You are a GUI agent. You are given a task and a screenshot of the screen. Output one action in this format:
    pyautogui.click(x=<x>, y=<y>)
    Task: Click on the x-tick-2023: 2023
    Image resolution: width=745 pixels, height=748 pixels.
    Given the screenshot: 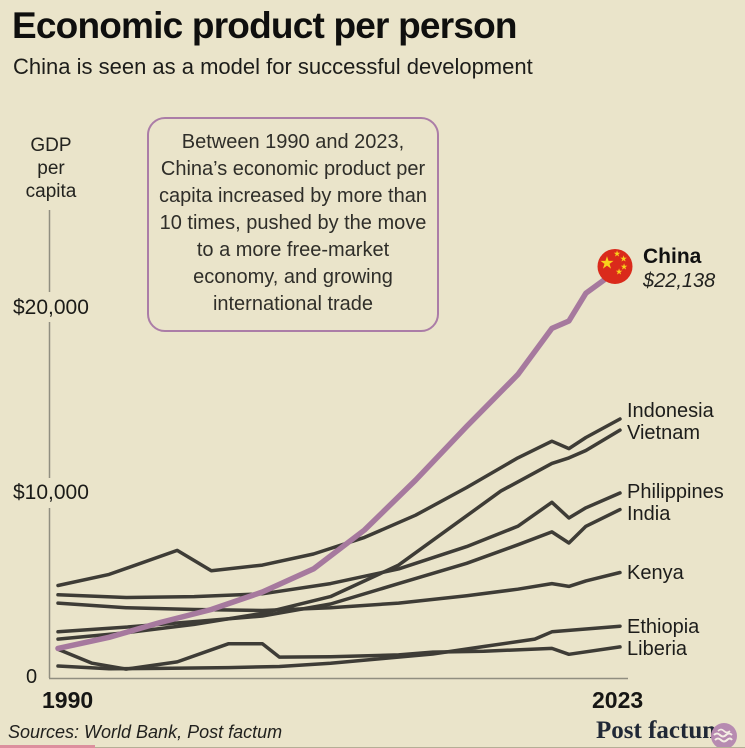 What is the action you would take?
    pyautogui.click(x=618, y=700)
    